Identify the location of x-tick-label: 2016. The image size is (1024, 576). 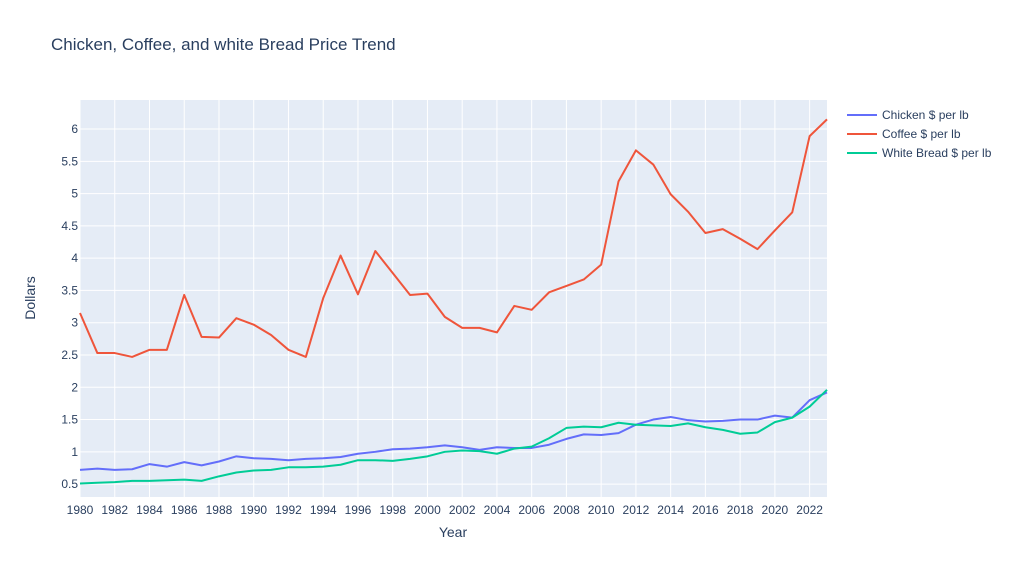
(705, 510).